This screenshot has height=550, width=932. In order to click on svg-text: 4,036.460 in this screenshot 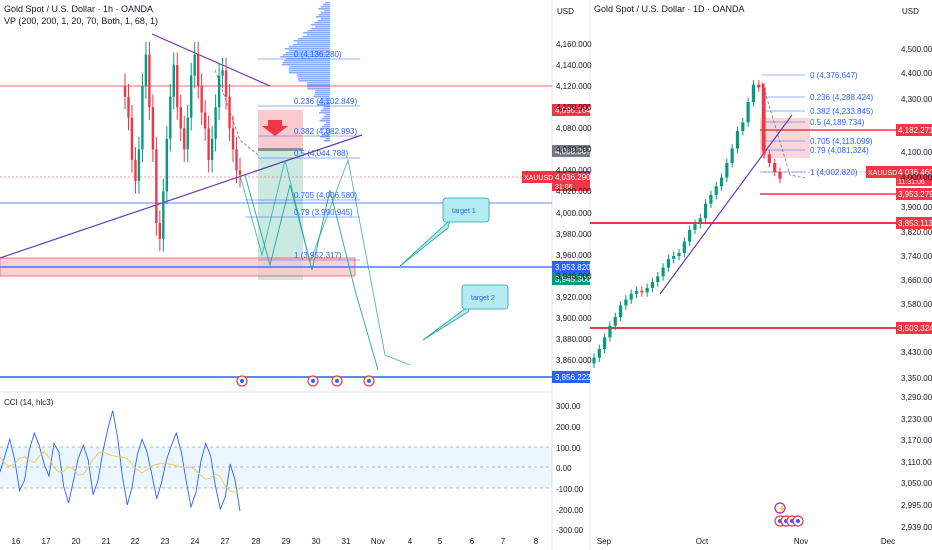, I will do `click(915, 172)`.